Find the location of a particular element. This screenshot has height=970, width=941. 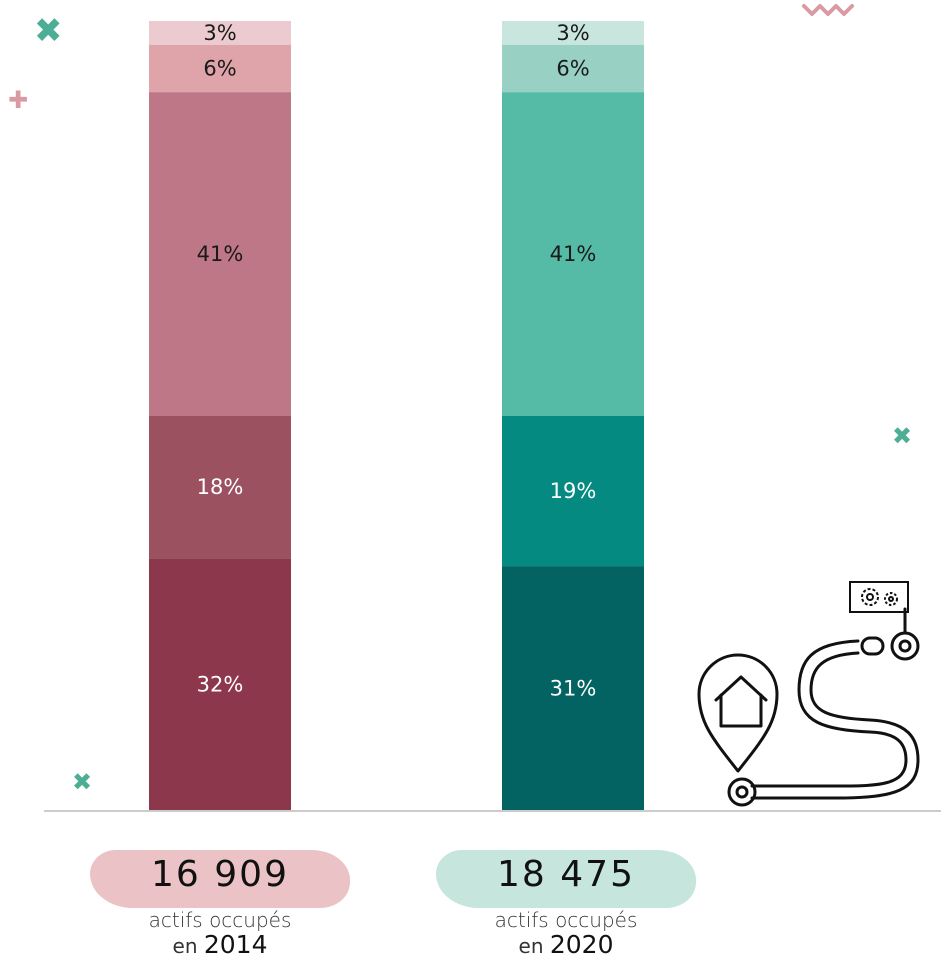

data-label-2020-1: 19% is located at coordinates (573, 491).